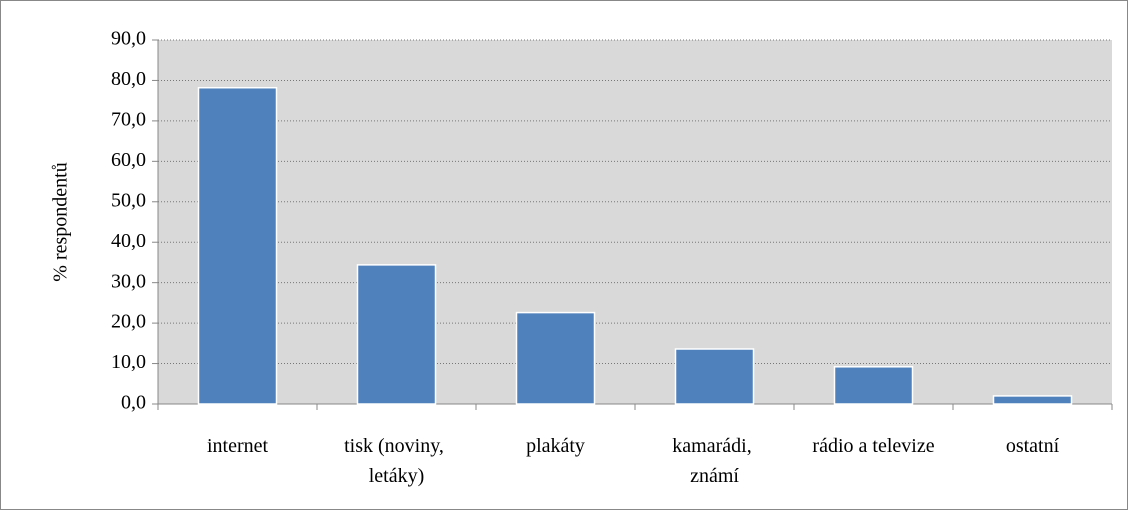 The image size is (1129, 511). What do you see at coordinates (396, 461) in the screenshot?
I see `x-tick-label: tisk (noviny, letáky)` at bounding box center [396, 461].